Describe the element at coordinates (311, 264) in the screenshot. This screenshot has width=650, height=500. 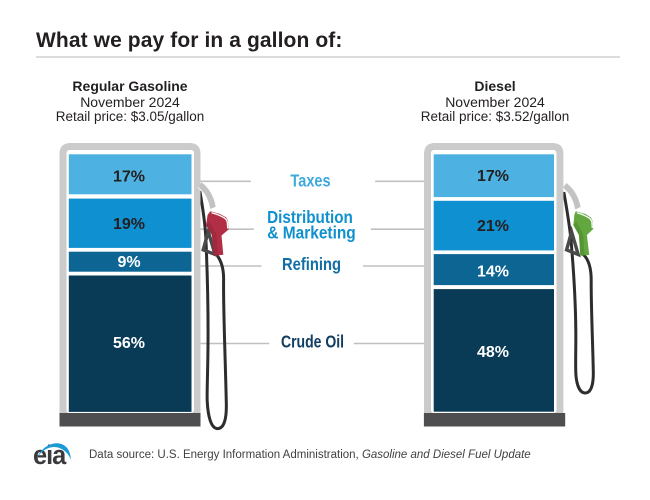
I see `svg-text: Refining` at that location.